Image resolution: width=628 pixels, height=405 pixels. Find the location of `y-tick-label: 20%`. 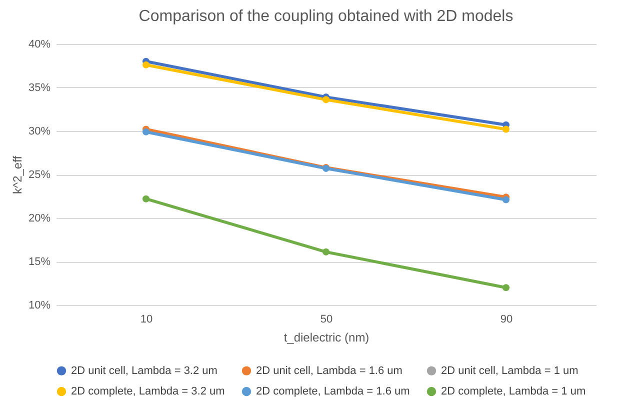

y-tick-label: 20% is located at coordinates (39, 218).